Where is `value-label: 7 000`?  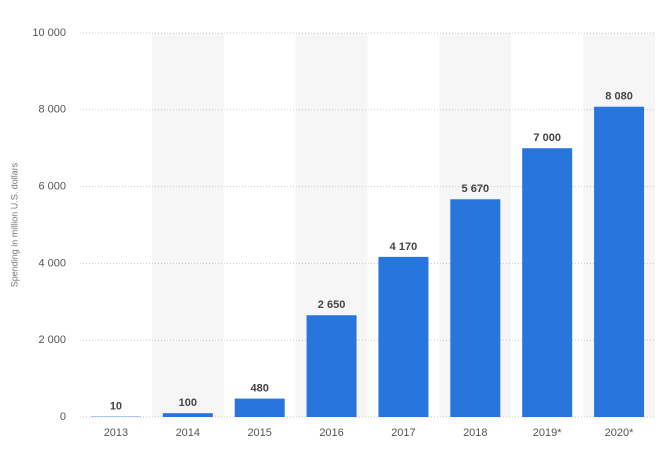 value-label: 7 000 is located at coordinates (547, 138).